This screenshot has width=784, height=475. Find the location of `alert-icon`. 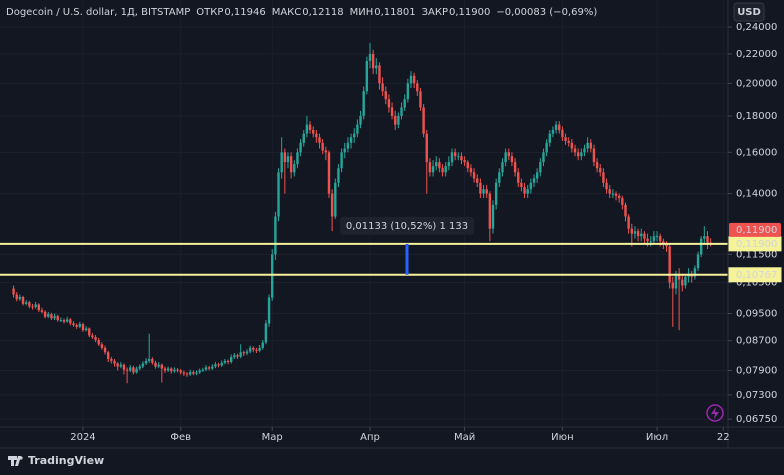

alert-icon is located at coordinates (715, 413).